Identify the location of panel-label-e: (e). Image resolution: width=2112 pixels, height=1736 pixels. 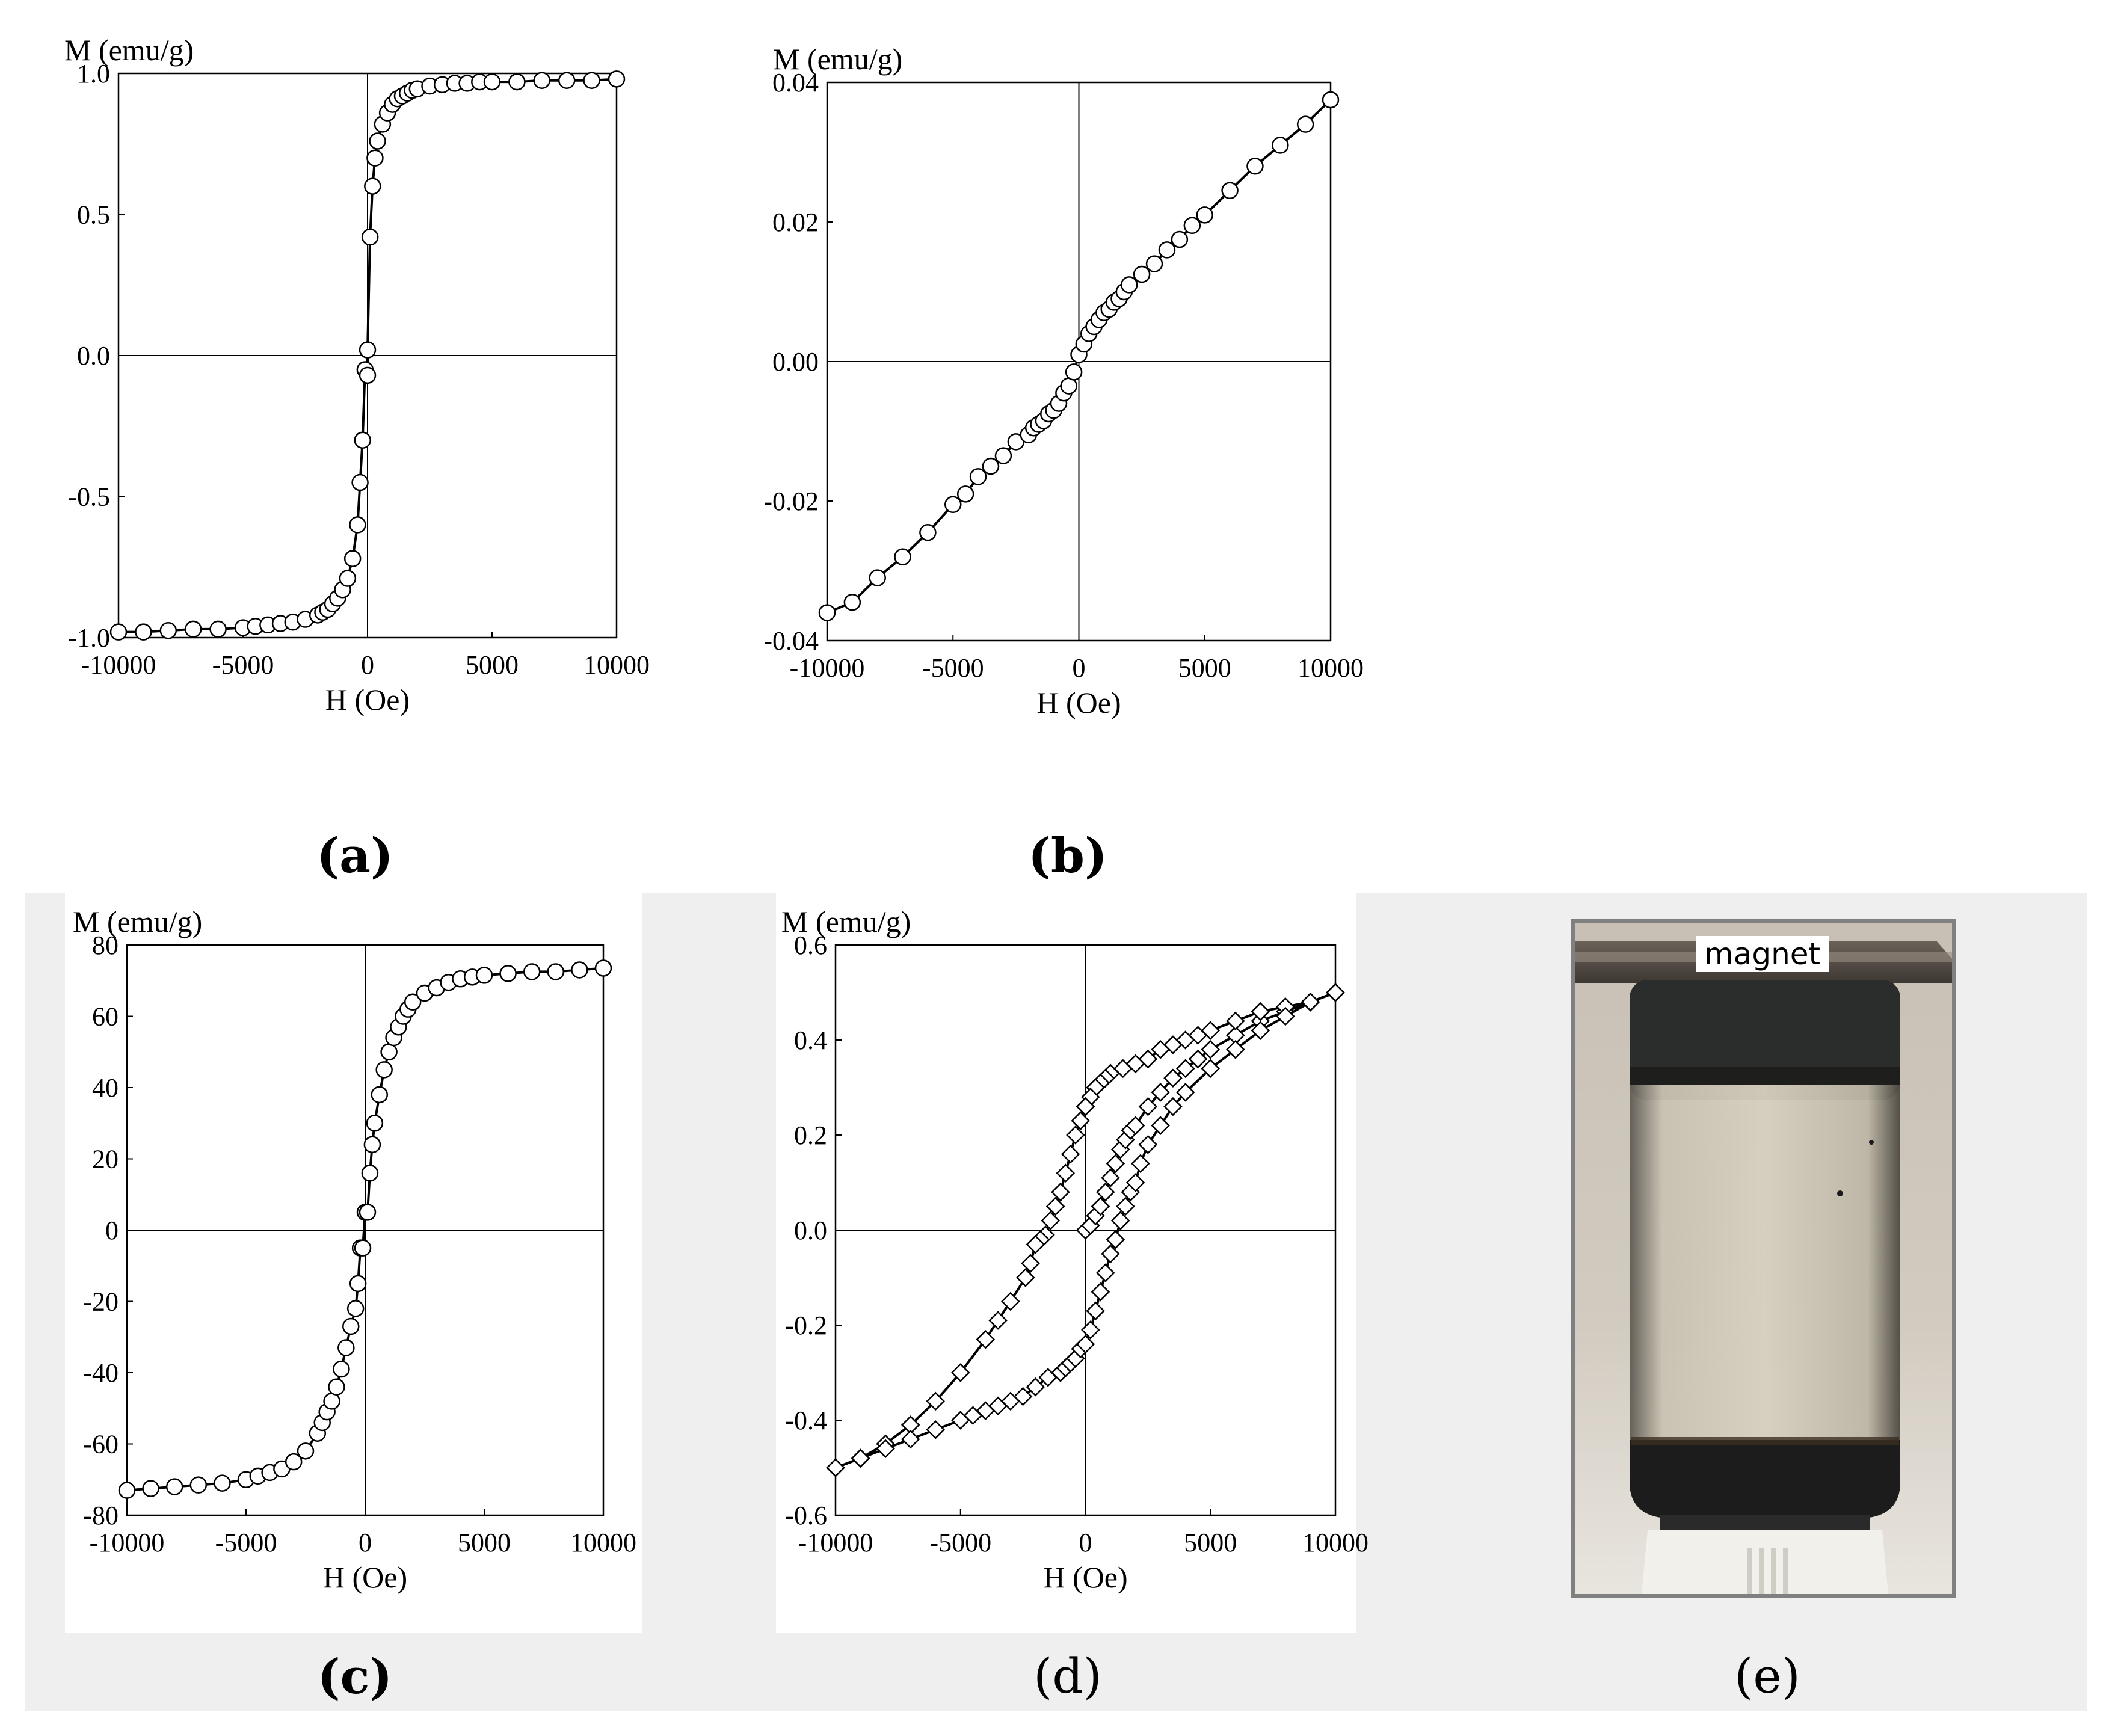
(1767, 1676).